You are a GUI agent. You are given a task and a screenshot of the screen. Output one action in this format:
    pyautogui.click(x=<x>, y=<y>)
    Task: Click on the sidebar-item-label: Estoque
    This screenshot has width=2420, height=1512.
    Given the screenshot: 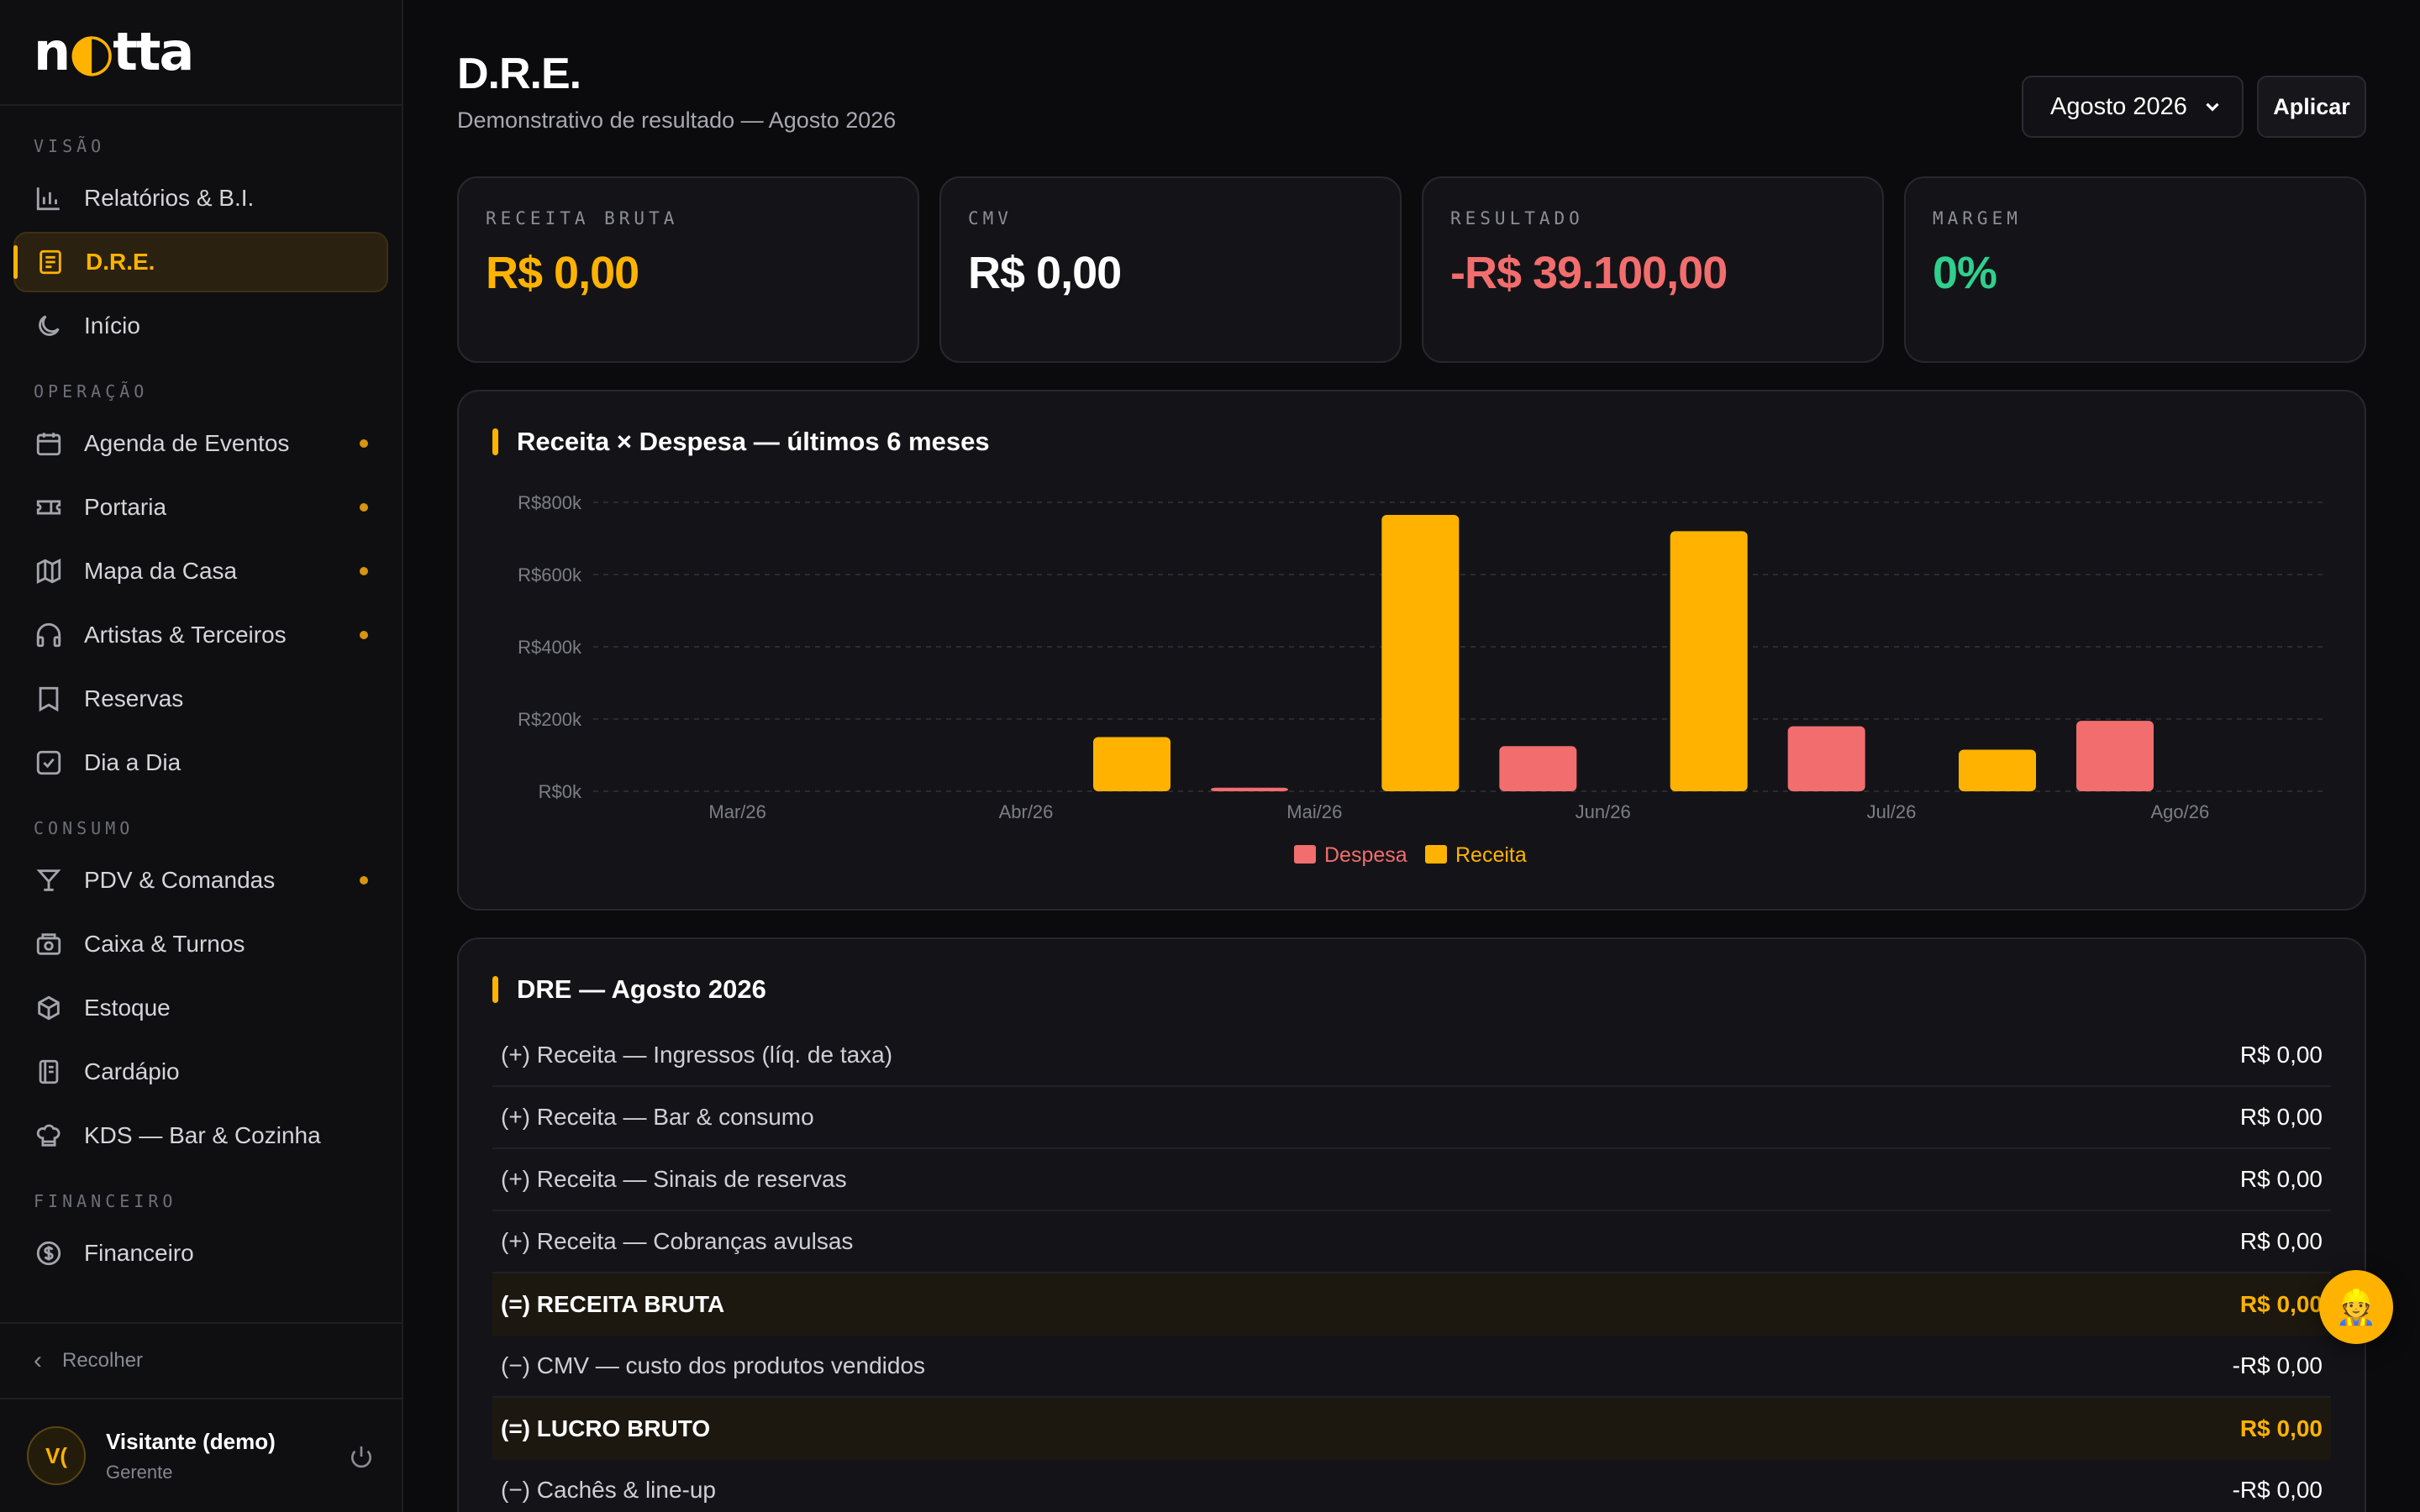 What is the action you would take?
    pyautogui.click(x=128, y=1008)
    